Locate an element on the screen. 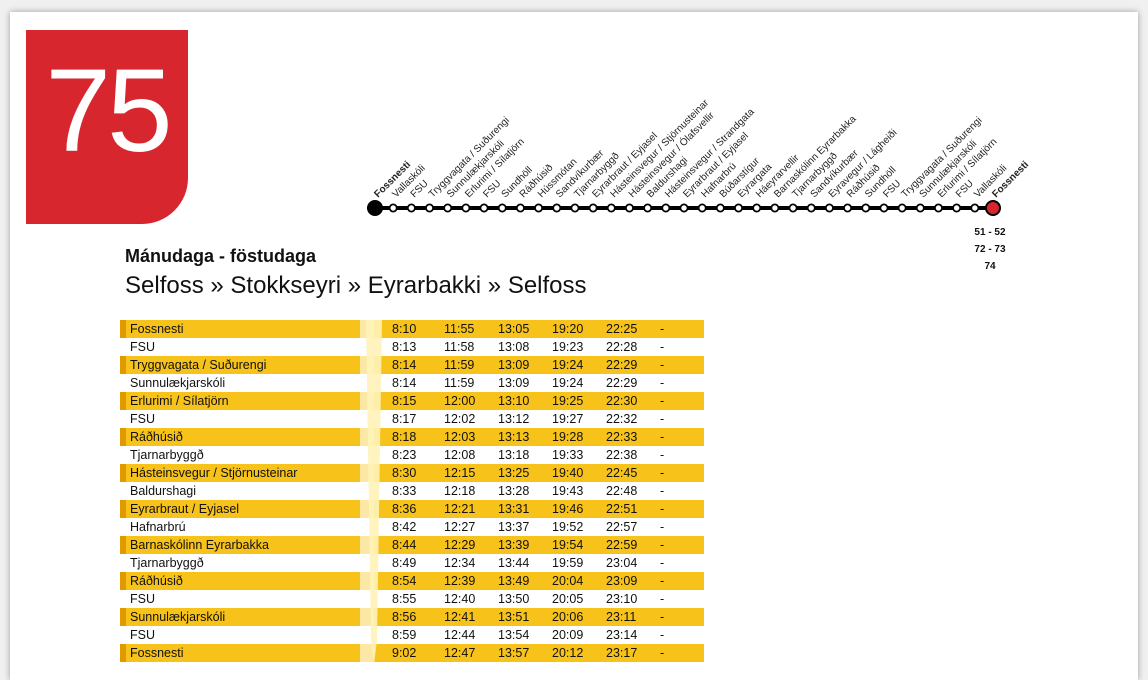 The height and width of the screenshot is (680, 1148). stop-name: Ráðhúsið is located at coordinates (243, 581).